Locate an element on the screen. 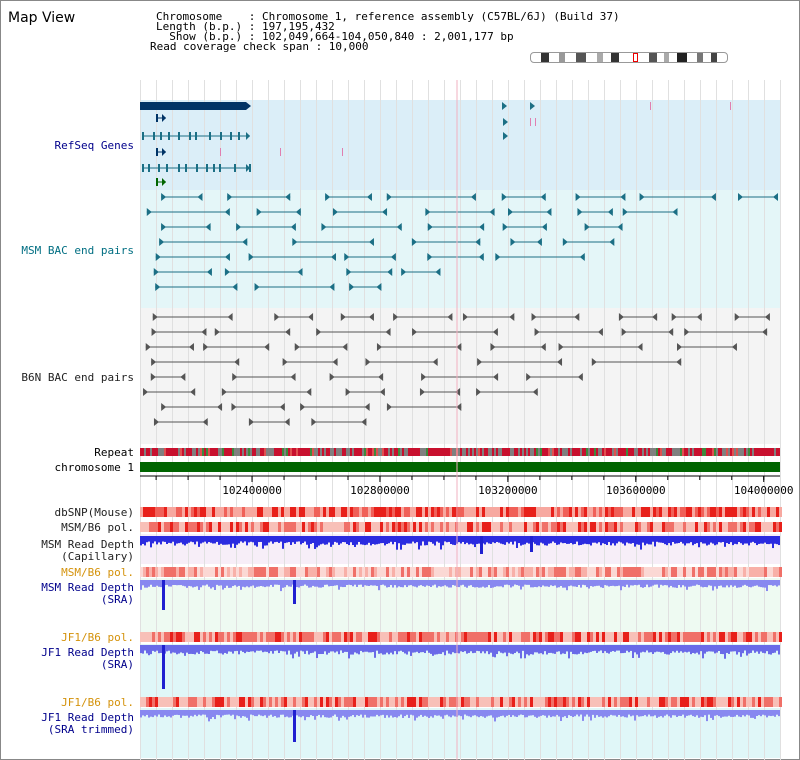  label-msm-depth-sra: MSM Read Depth is located at coordinates (87, 587).